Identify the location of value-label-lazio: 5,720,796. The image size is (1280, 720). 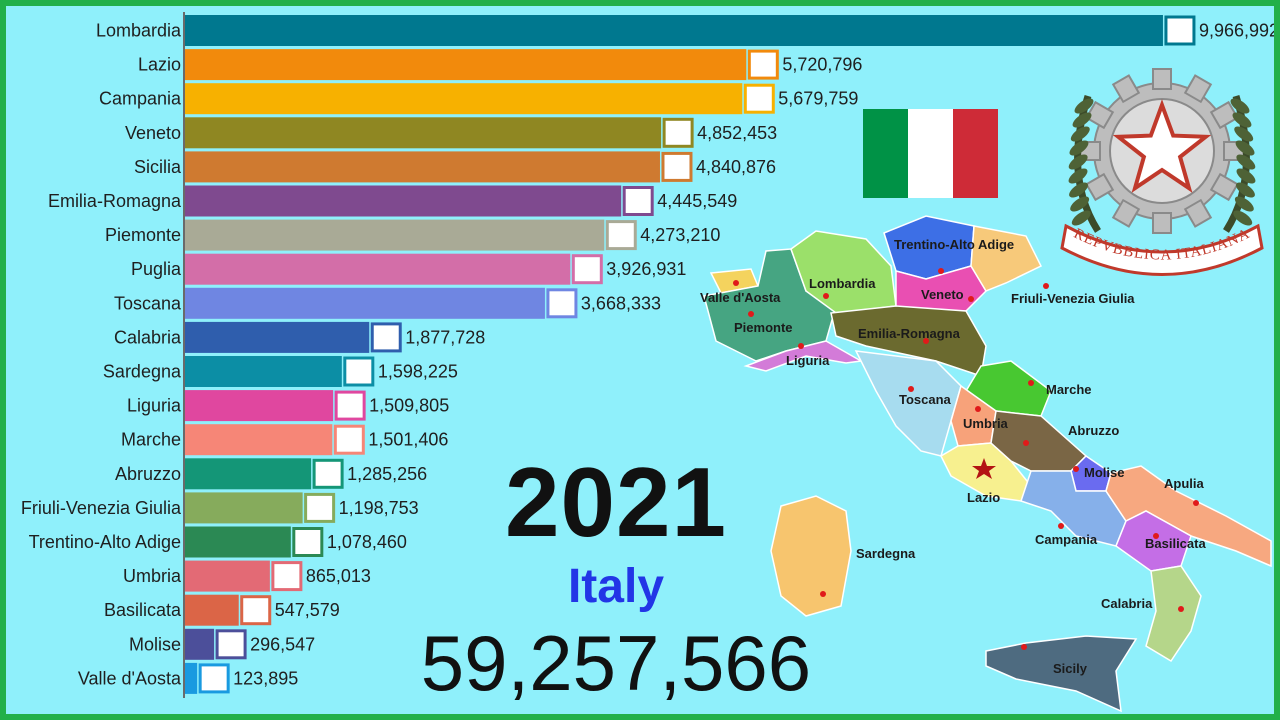
(822, 65).